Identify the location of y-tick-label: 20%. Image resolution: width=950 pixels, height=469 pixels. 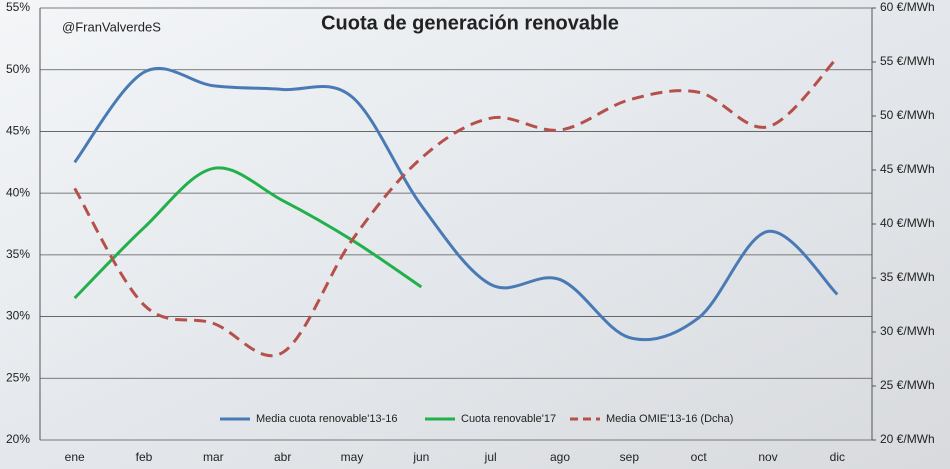
(18, 439).